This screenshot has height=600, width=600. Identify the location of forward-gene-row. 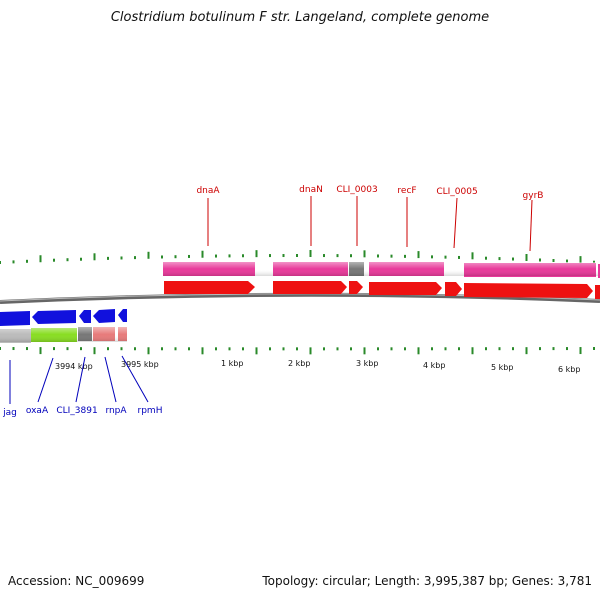
(381, 270).